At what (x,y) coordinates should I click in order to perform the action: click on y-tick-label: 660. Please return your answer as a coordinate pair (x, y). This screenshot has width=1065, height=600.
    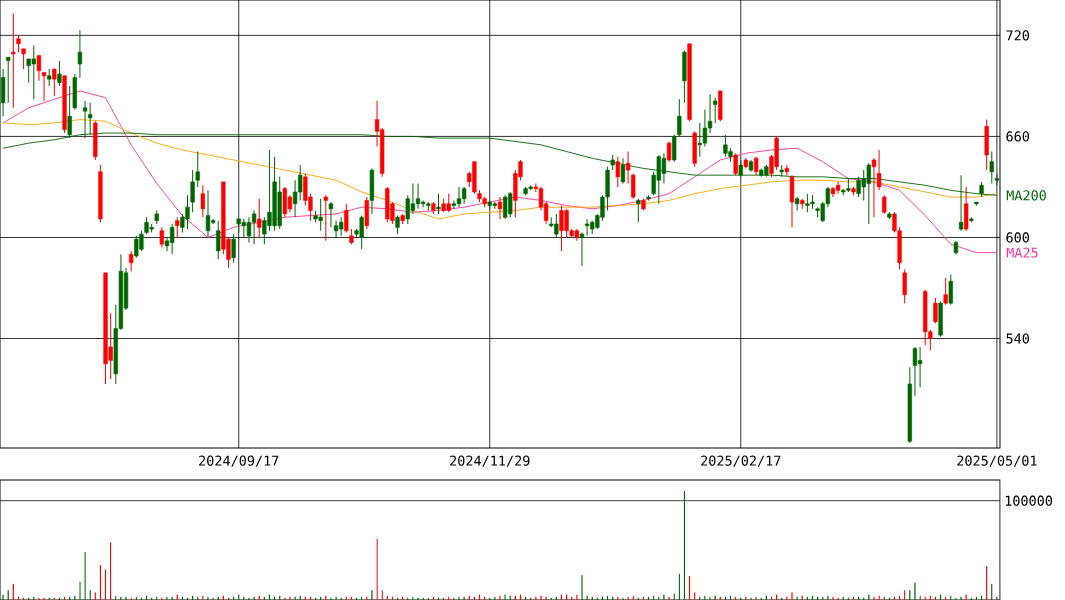
    Looking at the image, I should click on (1018, 136).